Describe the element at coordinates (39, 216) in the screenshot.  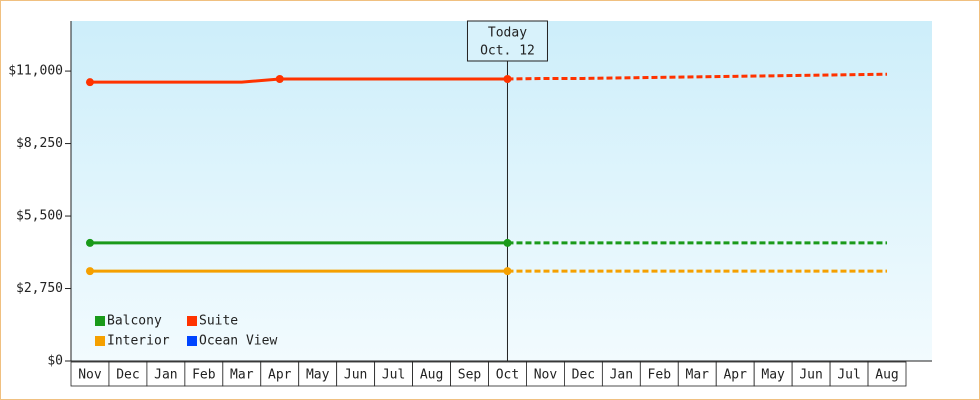
I see `y-tick-label: $5,500` at that location.